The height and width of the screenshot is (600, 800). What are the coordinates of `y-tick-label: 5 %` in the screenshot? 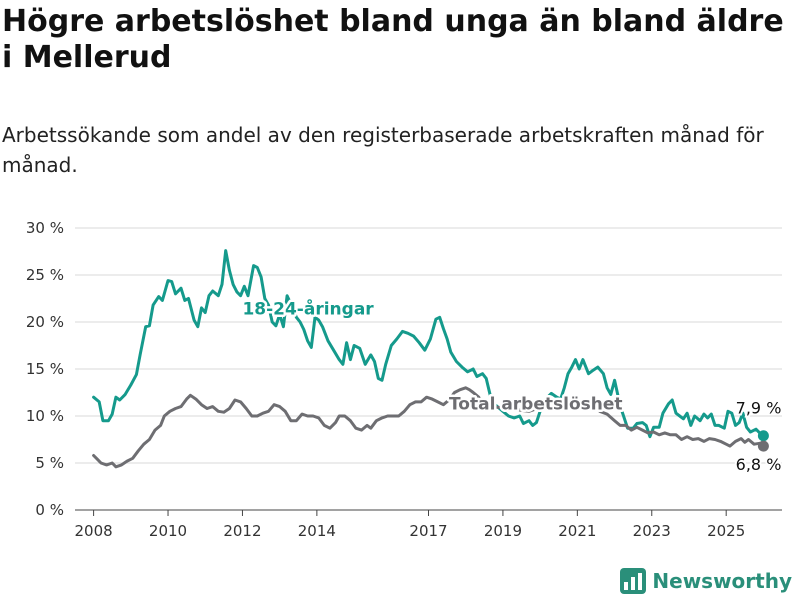 It's located at (49, 463).